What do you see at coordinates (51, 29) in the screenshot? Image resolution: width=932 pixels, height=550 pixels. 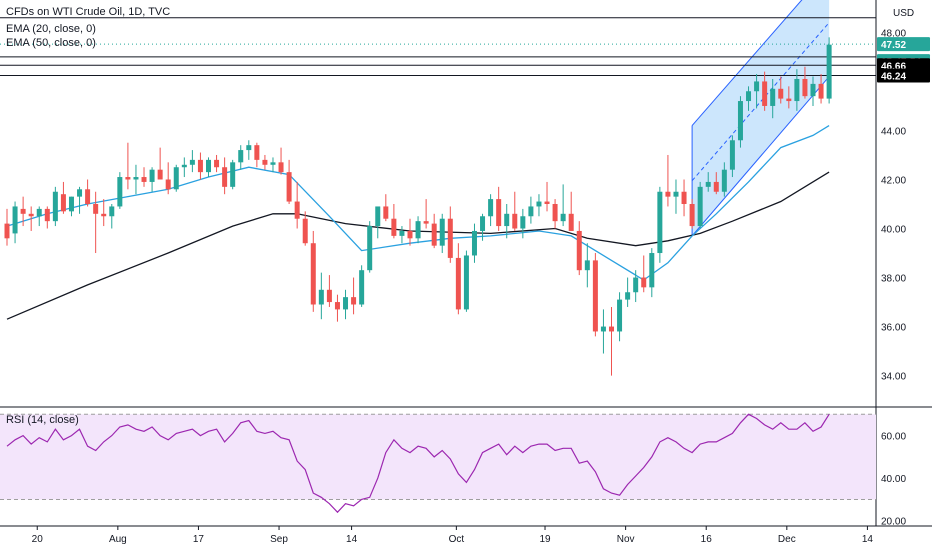 I see `ema20-legend: EMA (20, close, 0)` at bounding box center [51, 29].